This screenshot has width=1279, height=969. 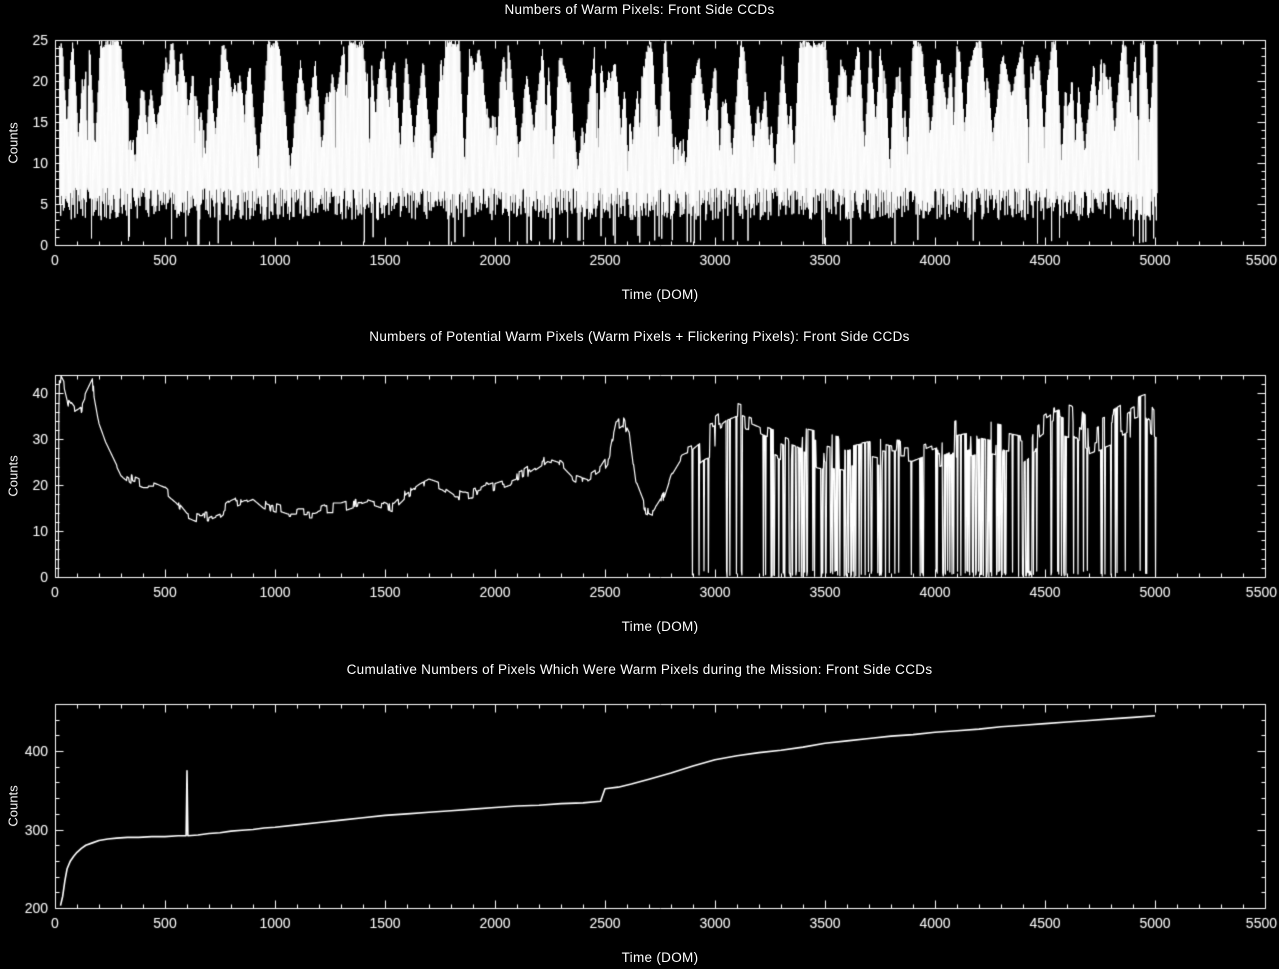 I want to click on warm-pixels-x-axis-label: Time (DOM), so click(x=660, y=294).